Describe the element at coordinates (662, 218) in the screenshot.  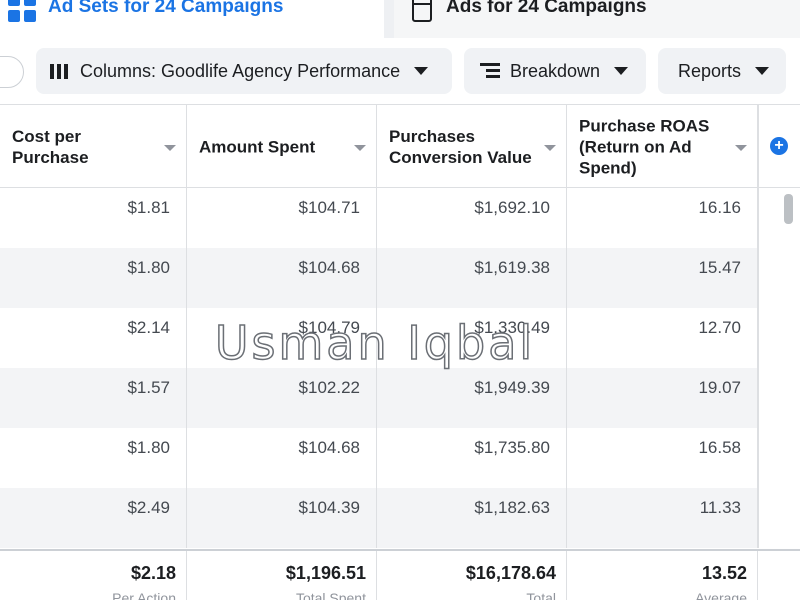
I see `cell-roas: 16.16` at that location.